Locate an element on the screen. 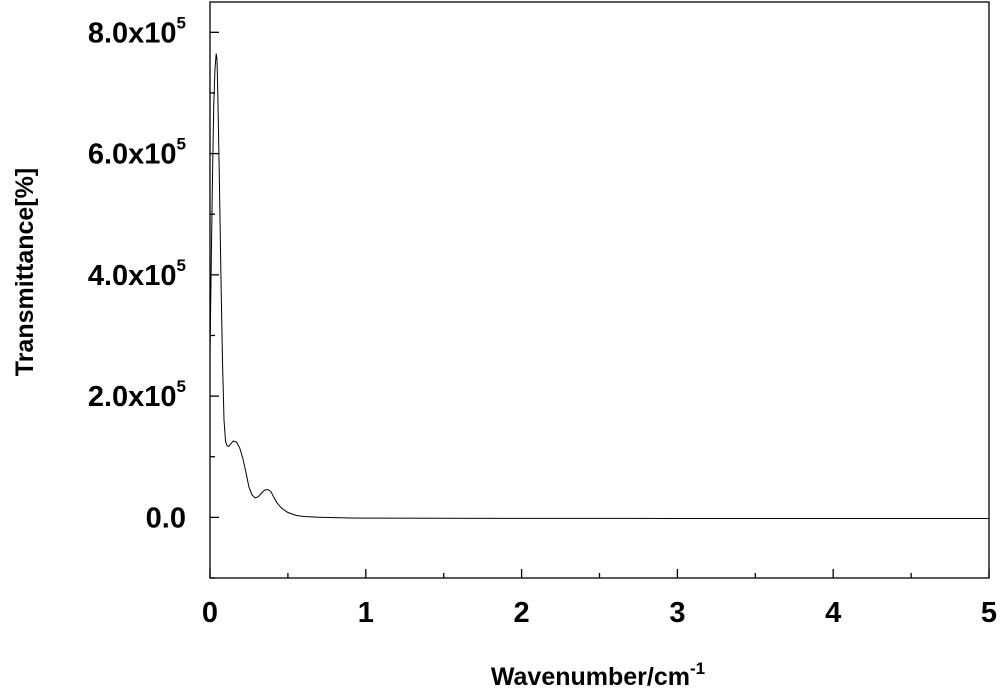 Image resolution: width=1003 pixels, height=694 pixels. x-tick-label: 5 is located at coordinates (989, 613).